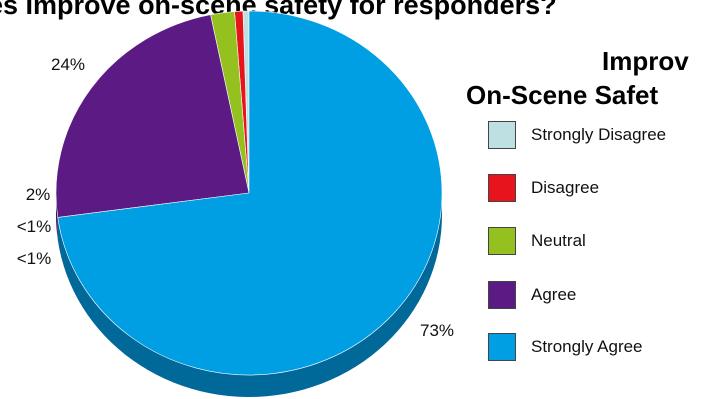 The height and width of the screenshot is (399, 706). I want to click on legend-swatch-disagree, so click(502, 188).